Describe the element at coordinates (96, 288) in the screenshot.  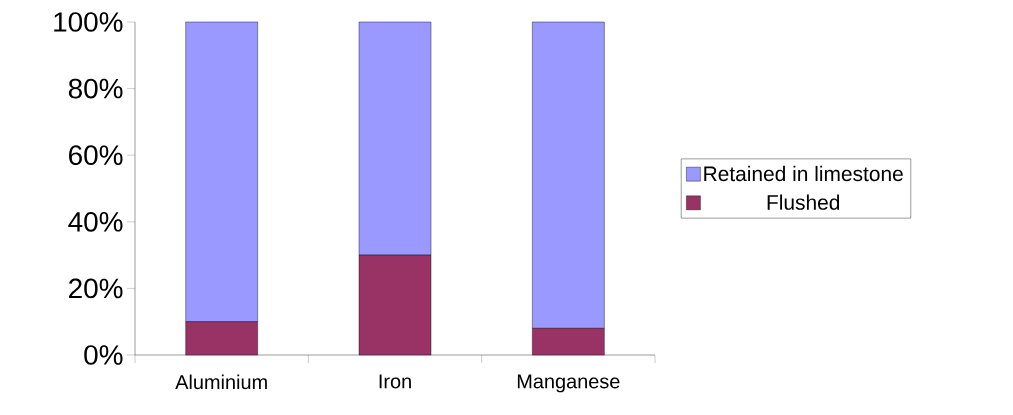
I see `y-tick-label: 20%` at that location.